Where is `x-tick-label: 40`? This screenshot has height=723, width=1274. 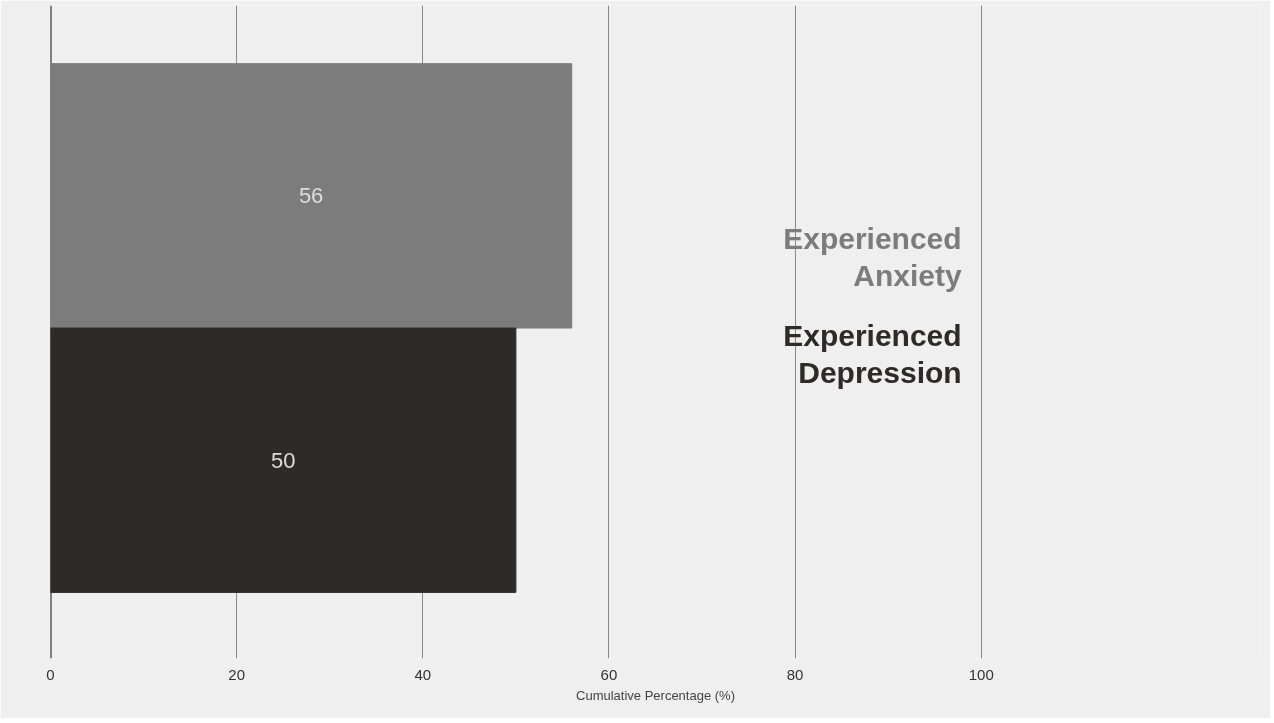 x-tick-label: 40 is located at coordinates (423, 674).